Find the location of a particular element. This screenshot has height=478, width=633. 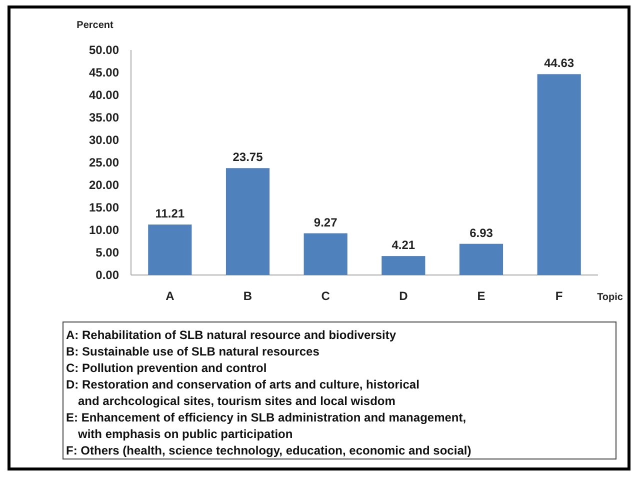

y-tick-label: 5.00 is located at coordinates (108, 253).